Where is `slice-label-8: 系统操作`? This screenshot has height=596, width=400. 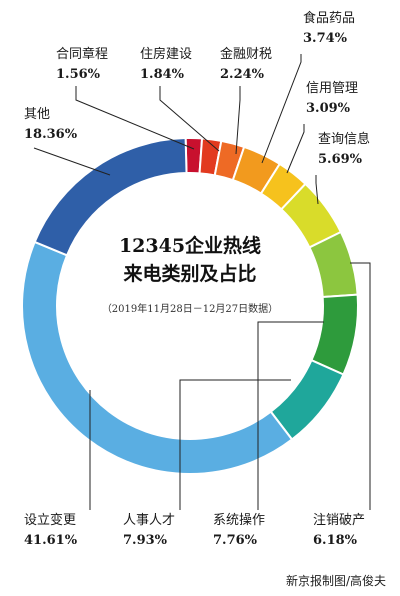 slice-label-8: 系统操作 is located at coordinates (239, 520).